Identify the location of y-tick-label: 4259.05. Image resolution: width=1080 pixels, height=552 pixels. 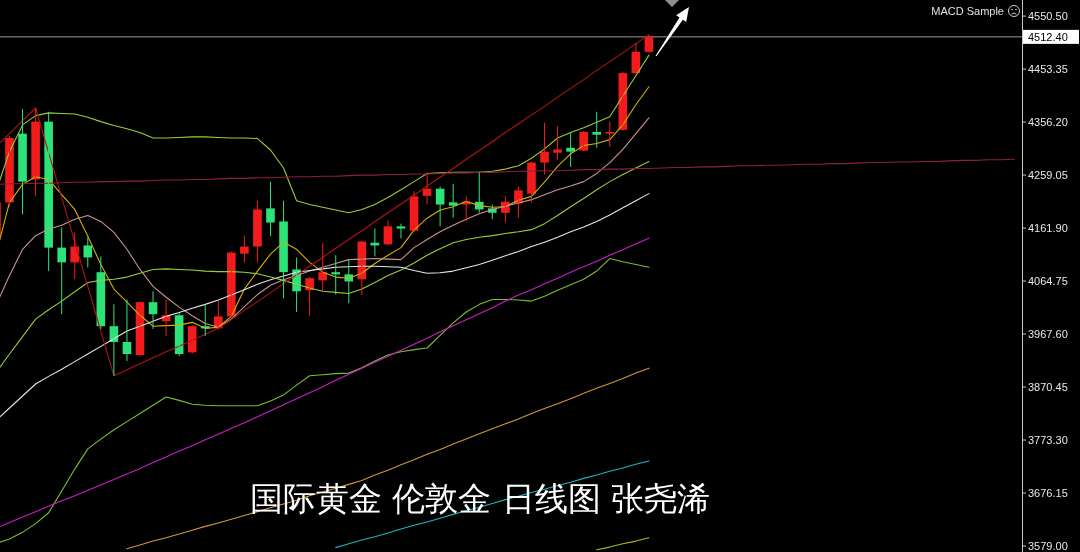
(1048, 175).